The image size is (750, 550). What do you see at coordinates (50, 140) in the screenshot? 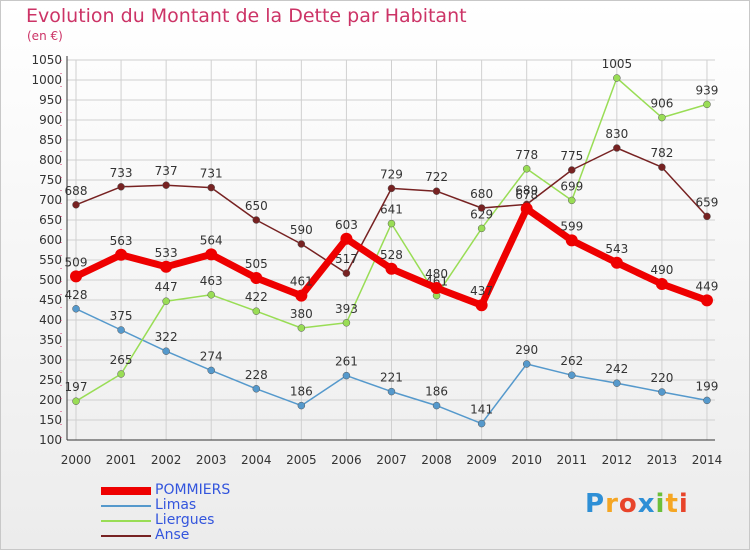
I see `y-tick-label: 850` at bounding box center [50, 140].